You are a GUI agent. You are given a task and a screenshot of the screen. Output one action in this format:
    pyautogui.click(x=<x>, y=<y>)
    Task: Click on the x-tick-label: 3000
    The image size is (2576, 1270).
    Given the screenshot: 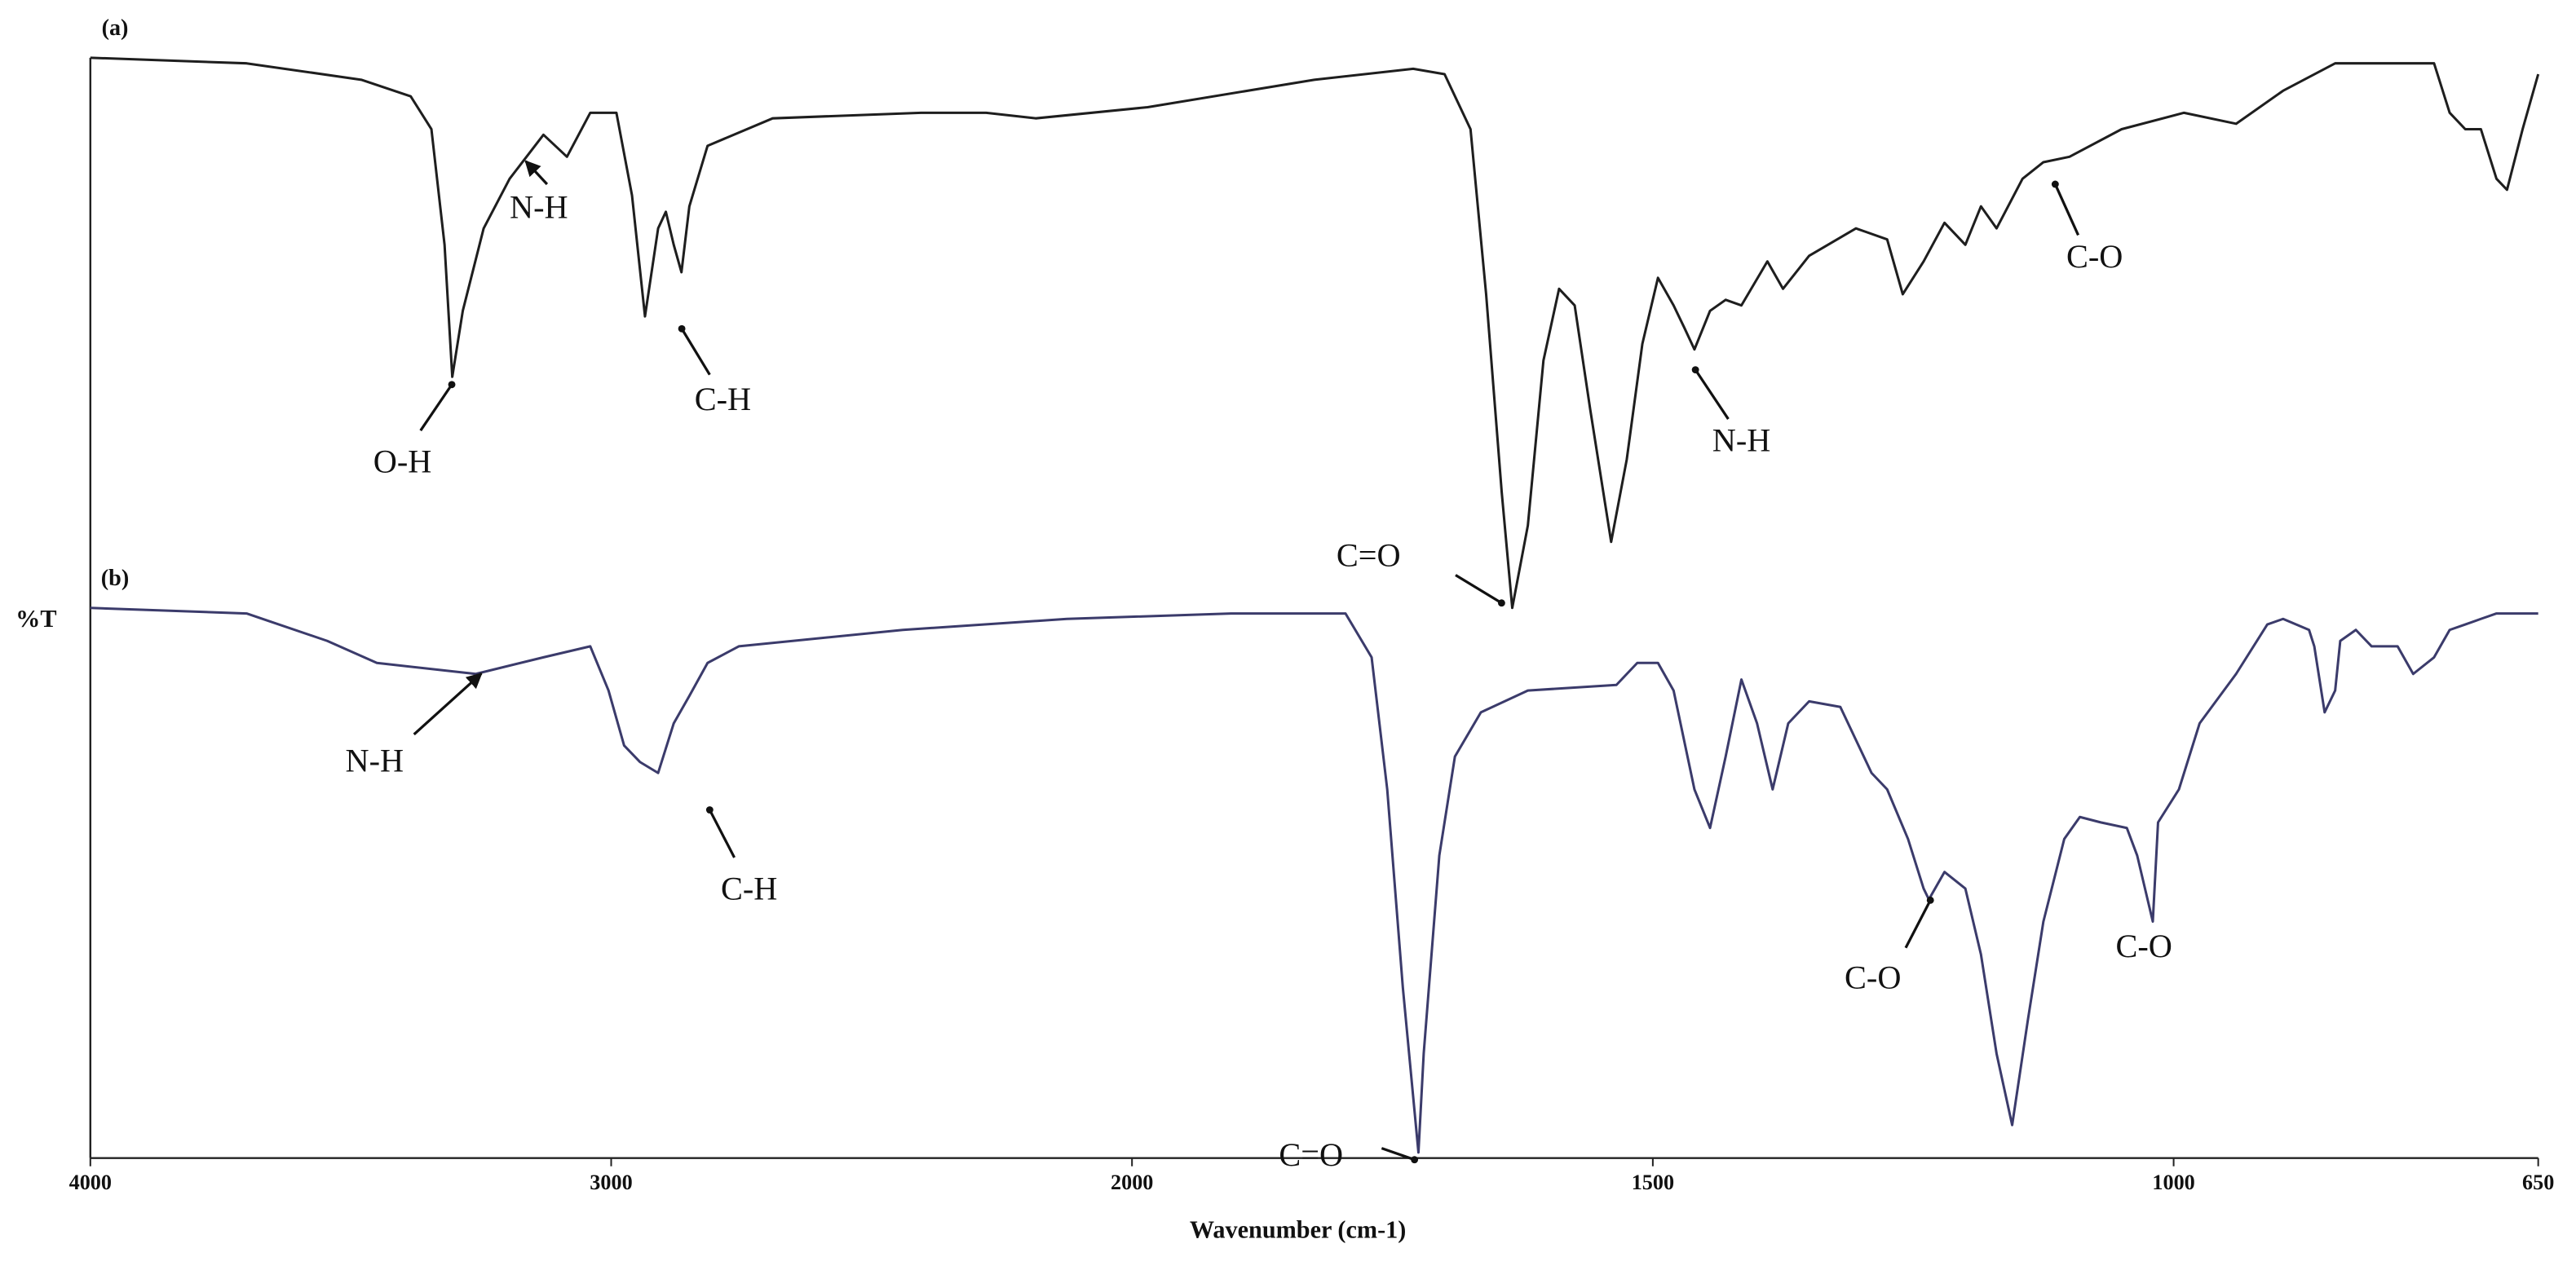 What is the action you would take?
    pyautogui.click(x=611, y=1182)
    